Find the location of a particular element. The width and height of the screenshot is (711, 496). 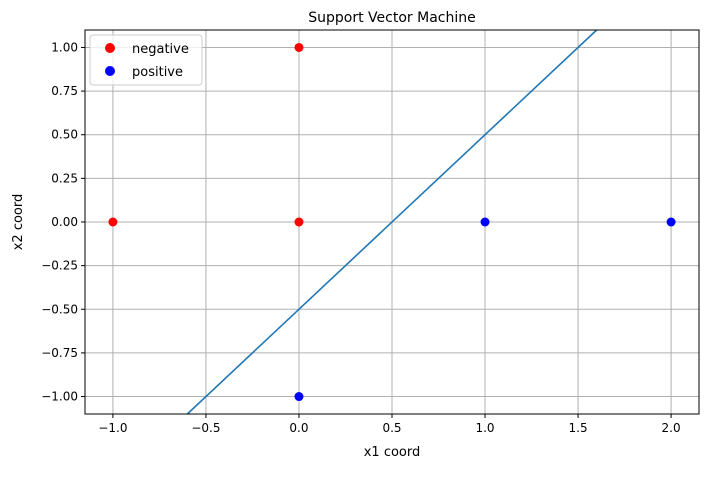

x-tick-label: −1.0 is located at coordinates (112, 428).